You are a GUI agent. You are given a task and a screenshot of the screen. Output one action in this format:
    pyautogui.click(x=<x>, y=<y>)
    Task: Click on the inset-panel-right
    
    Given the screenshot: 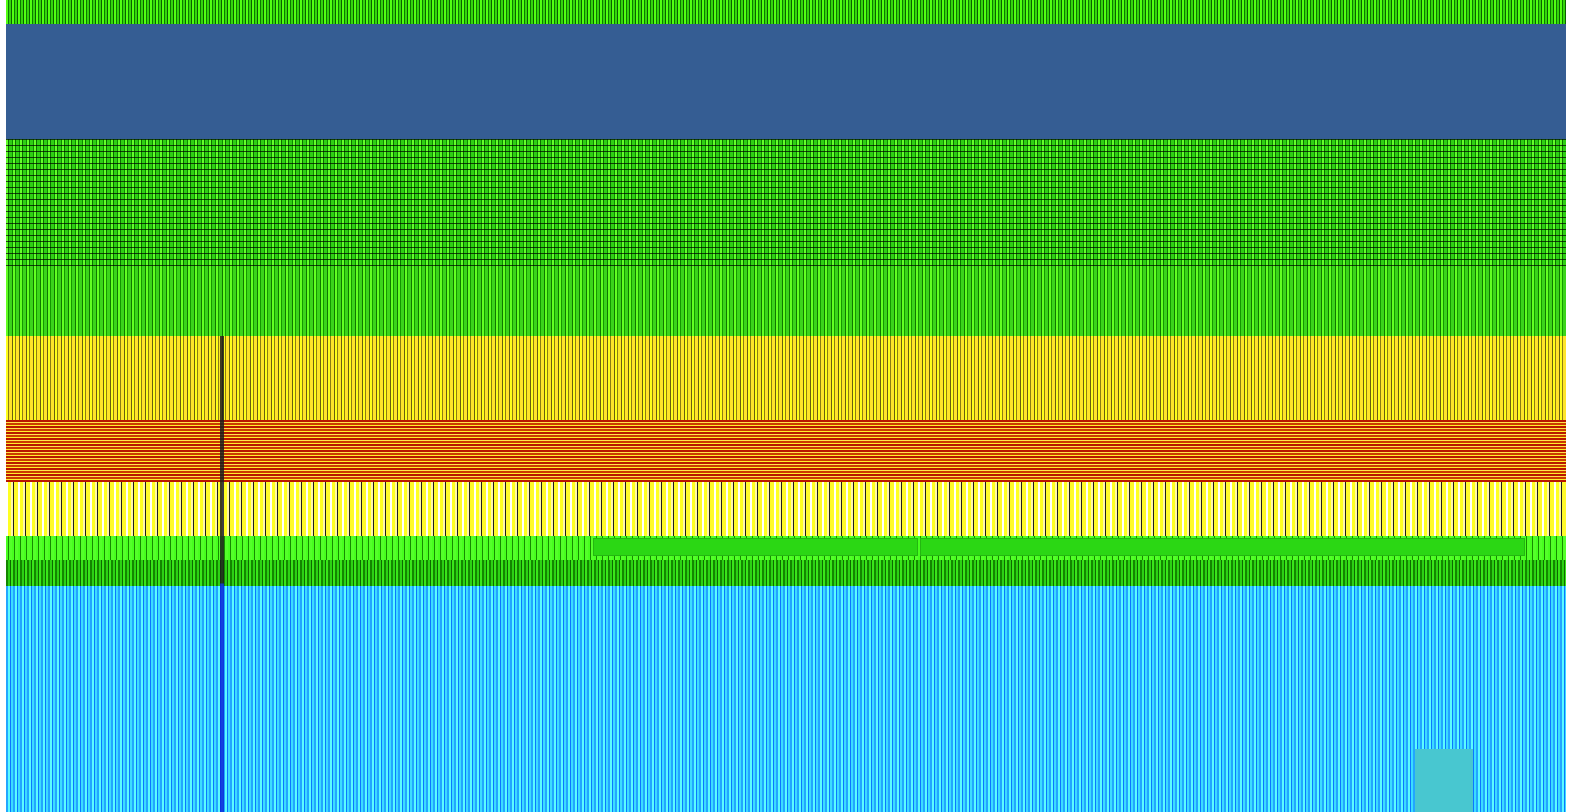 What is the action you would take?
    pyautogui.click(x=1222, y=547)
    